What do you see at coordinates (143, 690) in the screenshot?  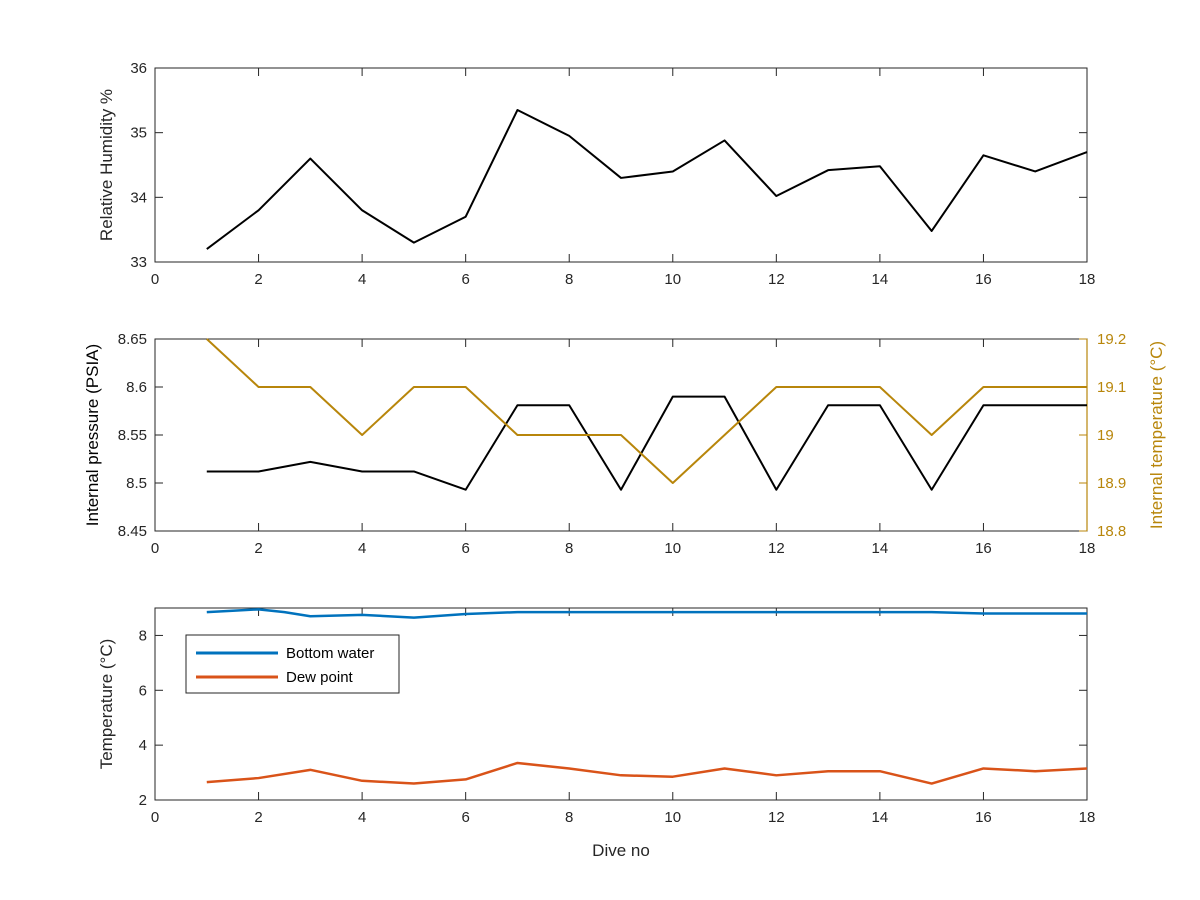 I see `temperature-y-tick-label: 6` at bounding box center [143, 690].